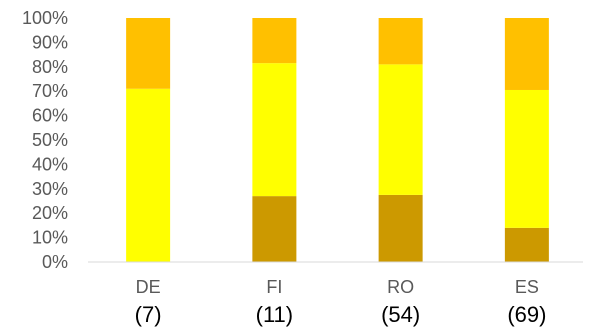  Describe the element at coordinates (50, 42) in the screenshot. I see `y-tick-label: 90%` at that location.